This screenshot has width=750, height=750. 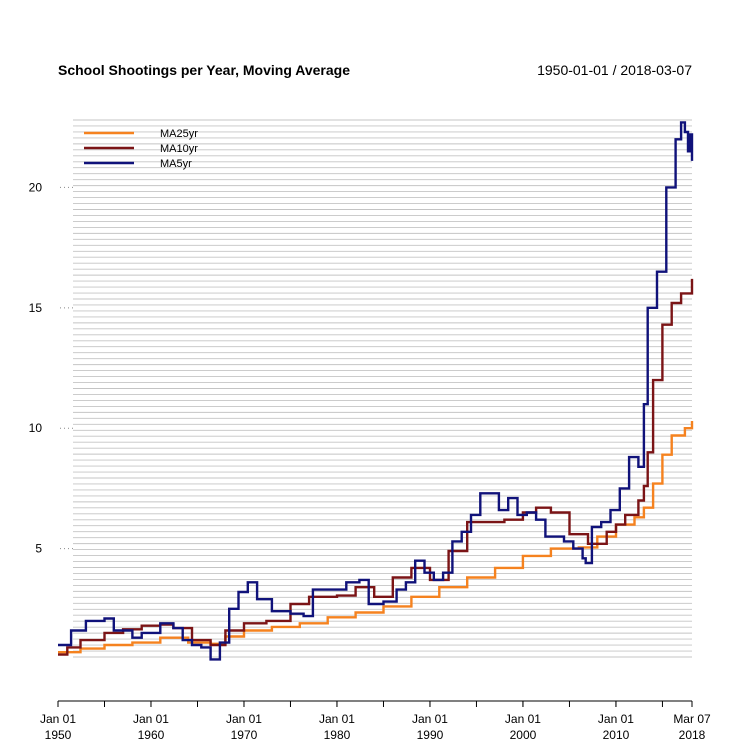 What do you see at coordinates (36, 308) in the screenshot?
I see `y-tick-label: 15` at bounding box center [36, 308].